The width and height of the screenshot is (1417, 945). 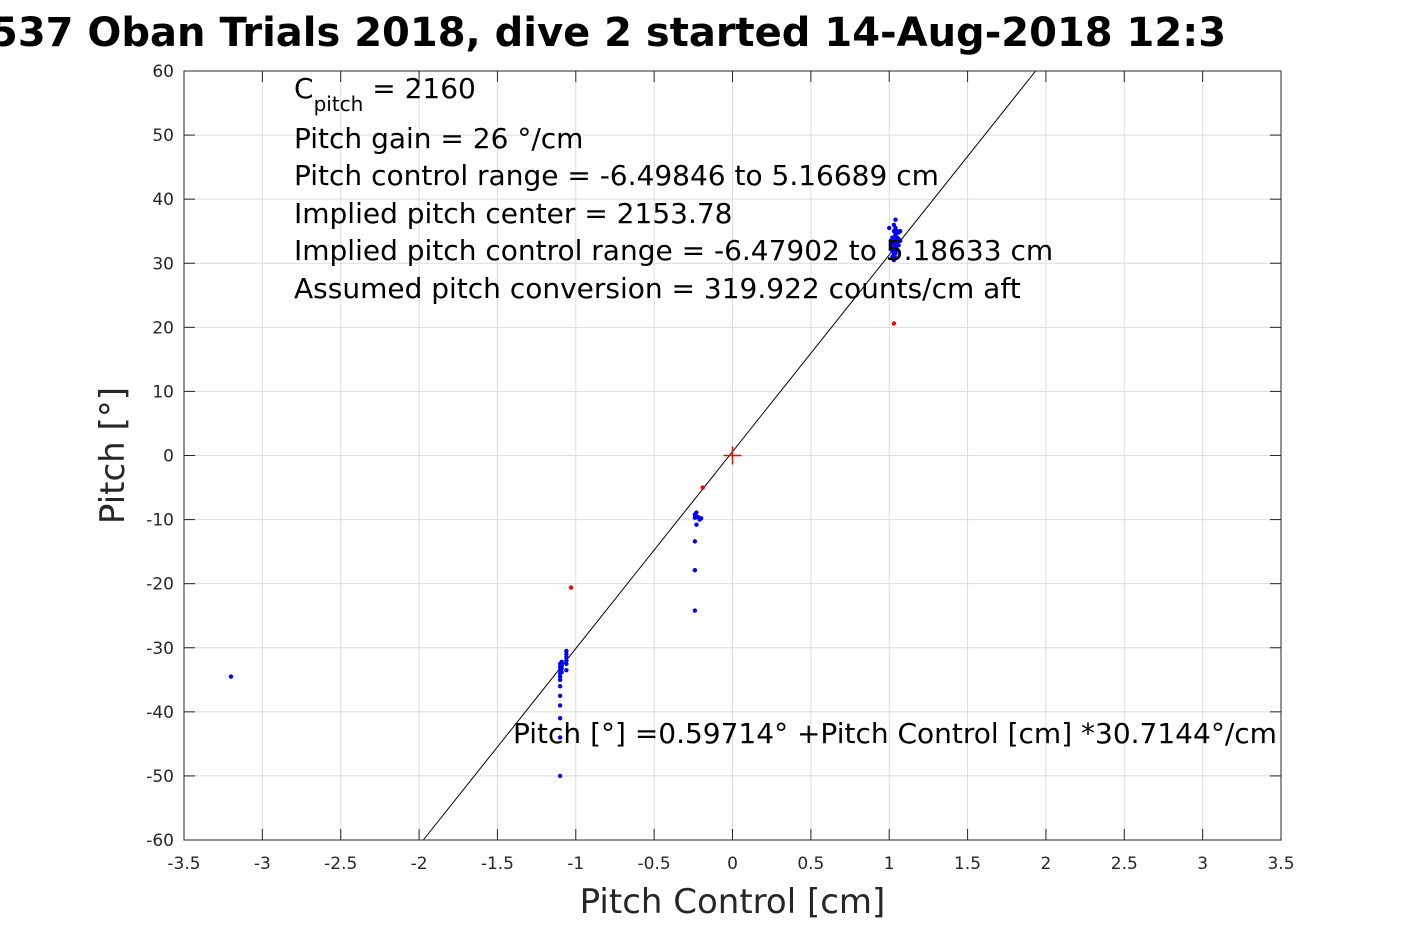 I want to click on y-tick-label: -10, so click(x=160, y=521).